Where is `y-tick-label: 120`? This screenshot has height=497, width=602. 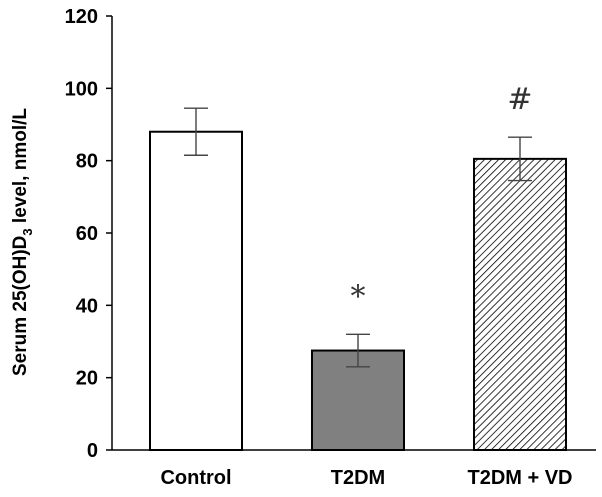
y-tick-label: 120 is located at coordinates (81, 17).